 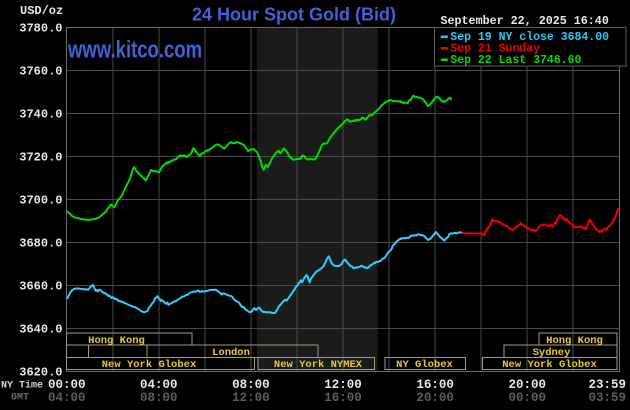 What do you see at coordinates (607, 398) in the screenshot?
I see `svg-text: 03:59` at bounding box center [607, 398].